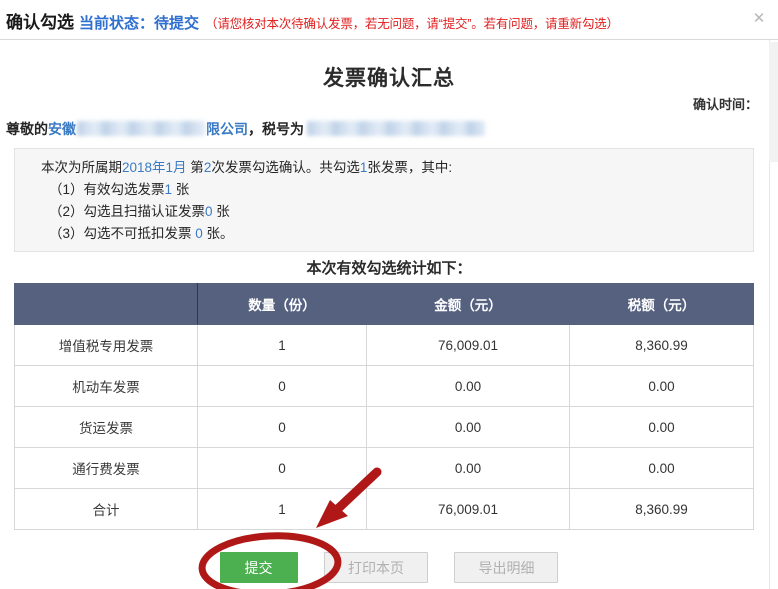 Image resolution: width=778 pixels, height=589 pixels. Describe the element at coordinates (506, 567) in the screenshot. I see `export-details-button: 导出明细` at that location.